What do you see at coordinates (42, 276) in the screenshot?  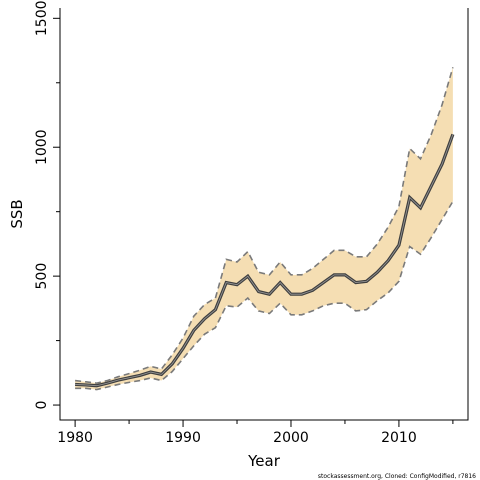 I see `y-tick-label: 500` at bounding box center [42, 276].